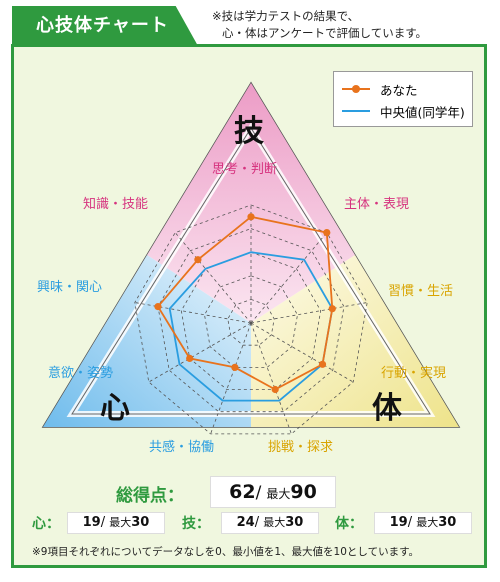 The image size is (500, 582). What do you see at coordinates (115, 408) in the screenshot?
I see `corner-label-kokoro: 心` at bounding box center [115, 408].